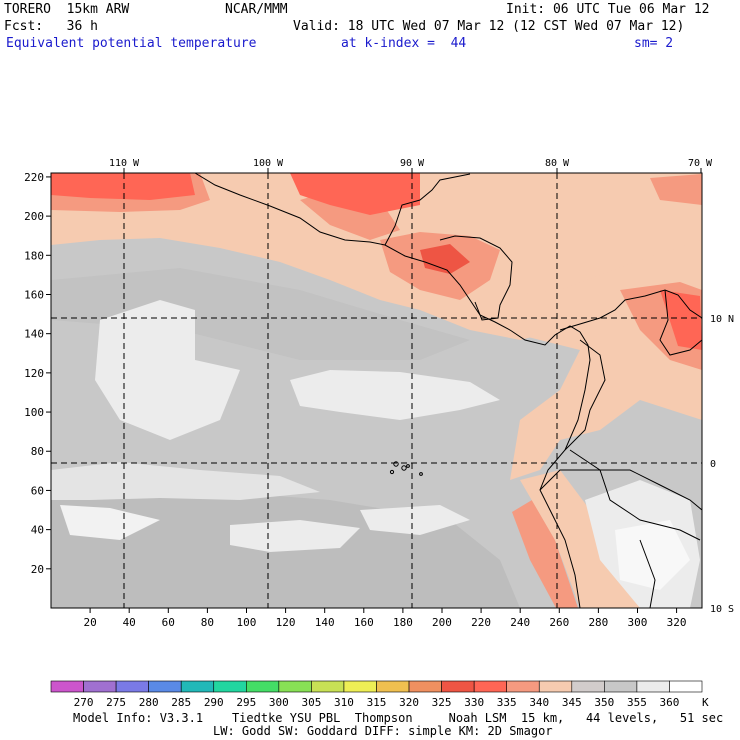  What do you see at coordinates (377, 702) in the screenshot?
I see `colorbar-label: 315` at bounding box center [377, 702].